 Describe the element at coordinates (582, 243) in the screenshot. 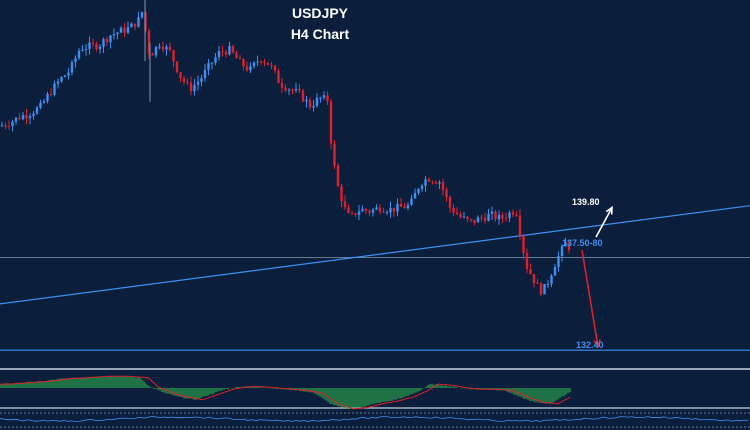

I see `resistance-label: 137.50-80` at that location.